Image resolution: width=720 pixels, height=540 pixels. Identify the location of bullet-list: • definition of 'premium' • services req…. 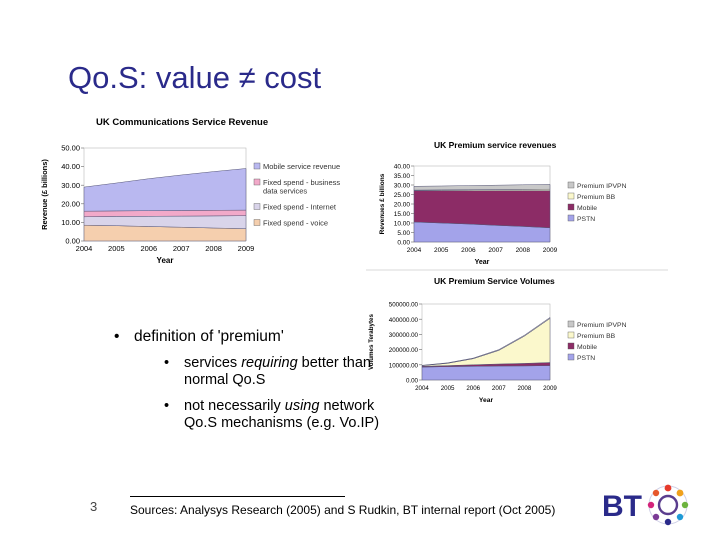
(247, 384).